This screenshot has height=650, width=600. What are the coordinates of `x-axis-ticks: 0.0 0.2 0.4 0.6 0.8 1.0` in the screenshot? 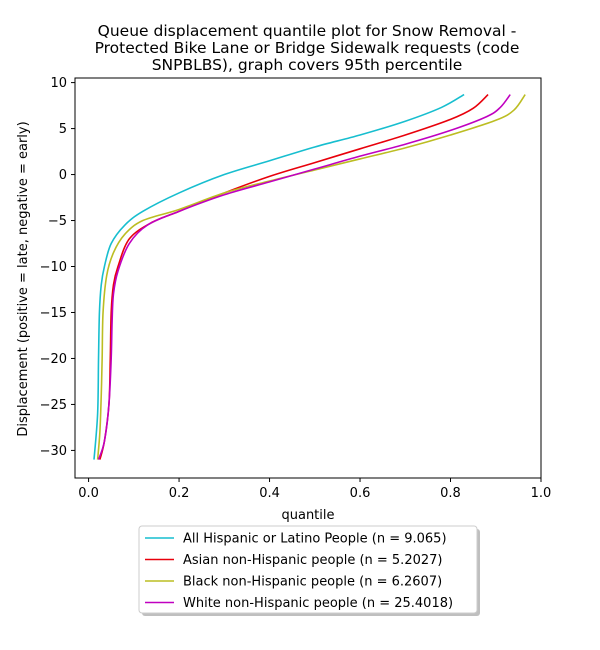 It's located at (314, 489).